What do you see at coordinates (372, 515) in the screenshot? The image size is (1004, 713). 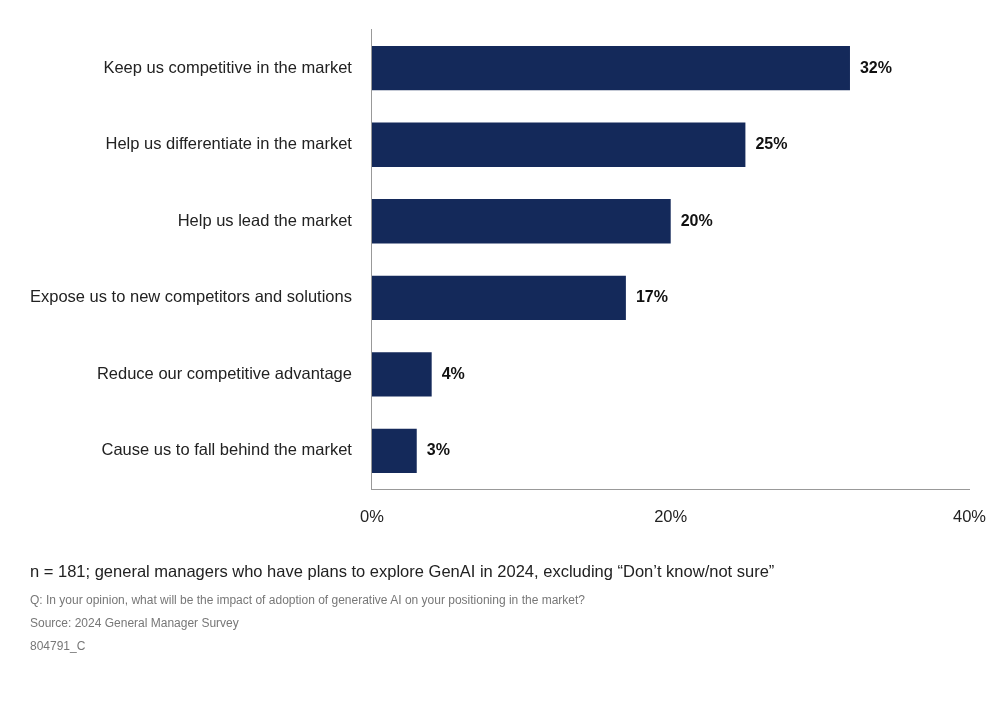 I see `x-tick-label: 0%` at bounding box center [372, 515].